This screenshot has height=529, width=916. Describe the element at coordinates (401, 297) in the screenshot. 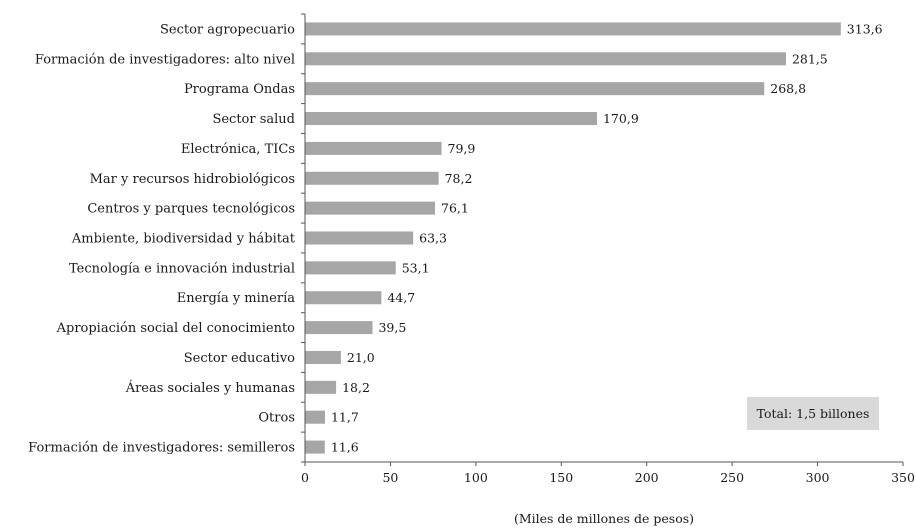

I see `value-label: 44,7` at that location.